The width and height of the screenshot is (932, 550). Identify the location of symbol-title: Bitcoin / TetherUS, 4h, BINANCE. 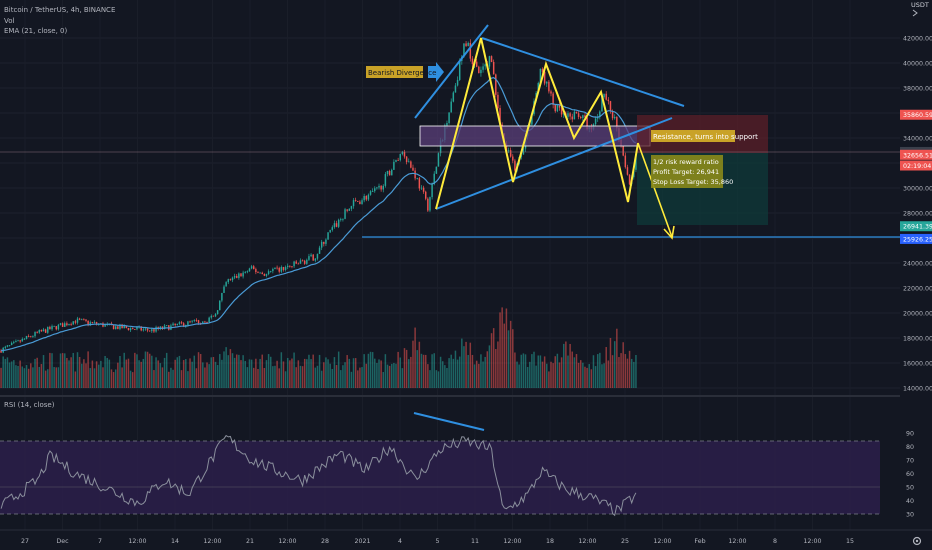
(59, 10).